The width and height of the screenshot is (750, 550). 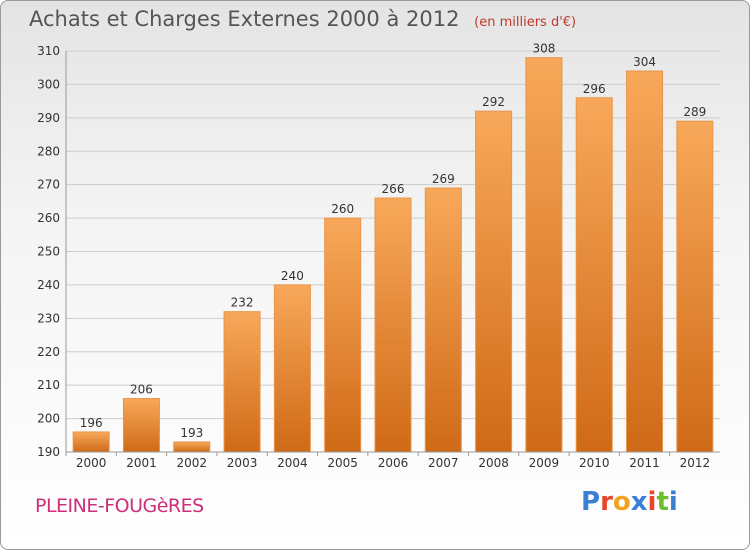 What do you see at coordinates (91, 463) in the screenshot?
I see `x-tick-label: 2000` at bounding box center [91, 463].